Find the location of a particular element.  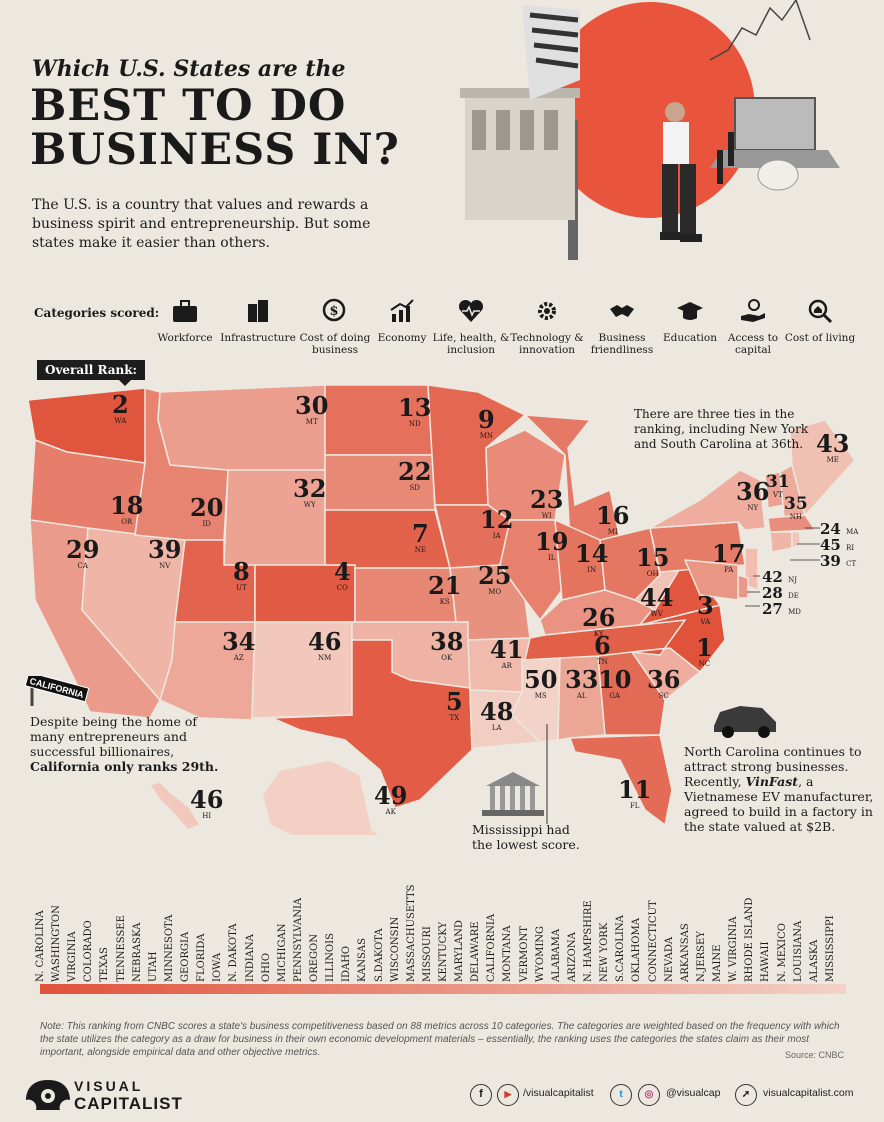

state-label-ne: 7 NE is located at coordinates (420, 536).